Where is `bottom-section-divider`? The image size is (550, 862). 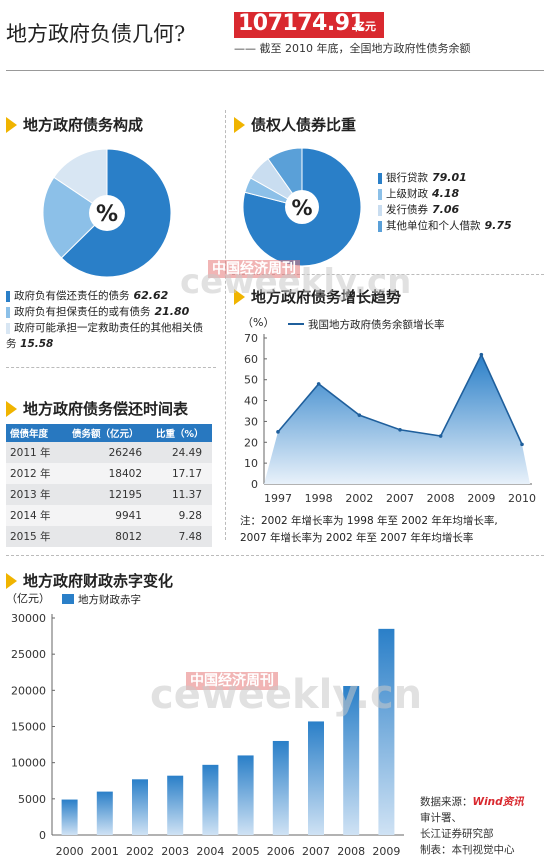 bottom-section-divider is located at coordinates (275, 555).